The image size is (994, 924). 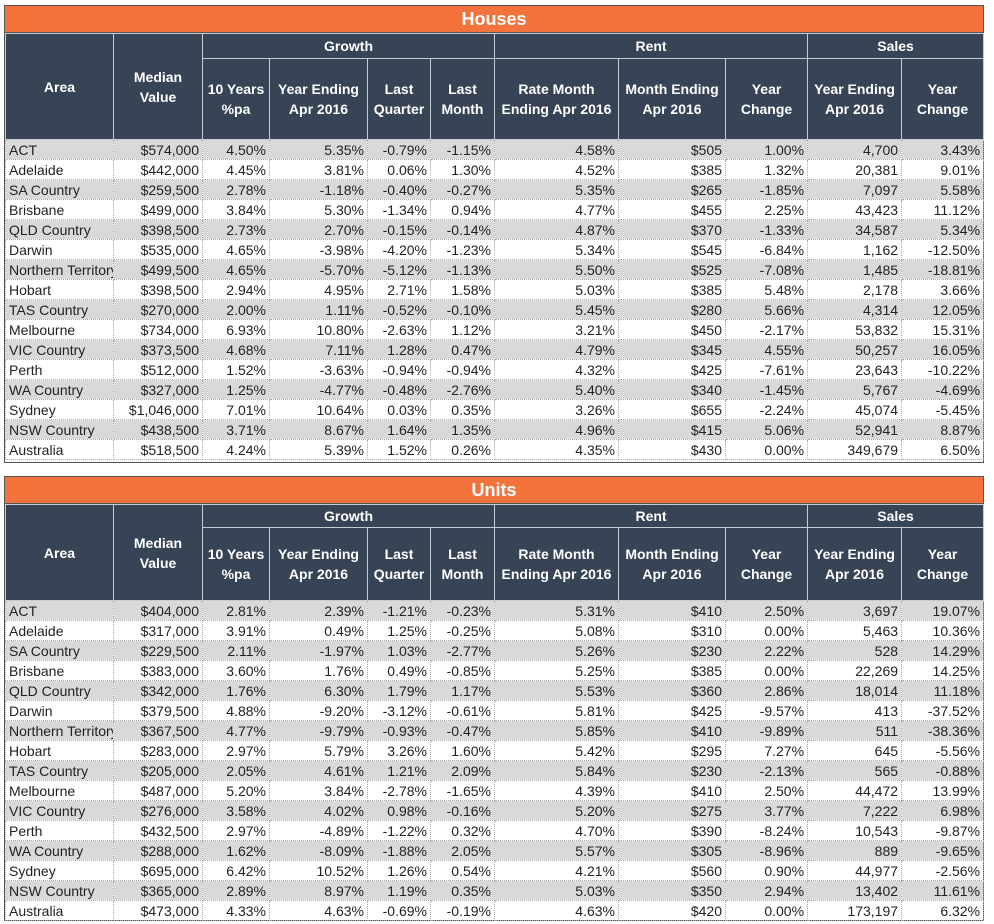 I want to click on value-cell: 5.20%, so click(x=236, y=790).